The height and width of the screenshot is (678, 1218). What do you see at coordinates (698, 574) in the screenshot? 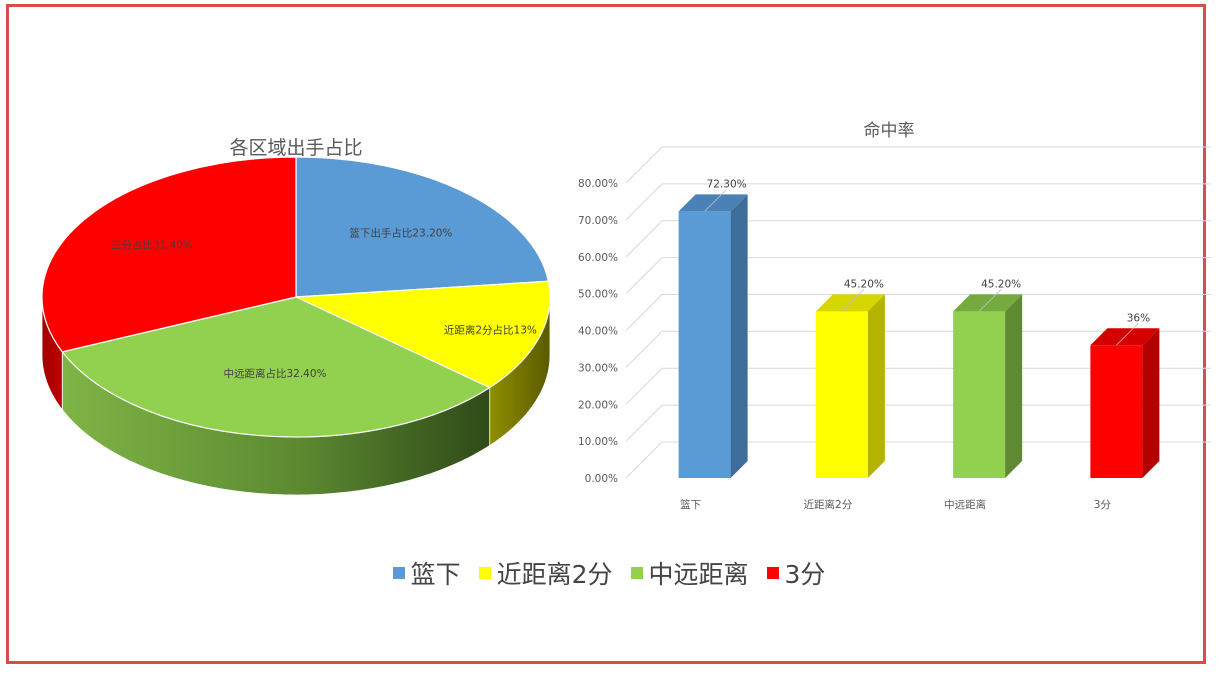
I see `legend-label: 中远距离` at bounding box center [698, 574].